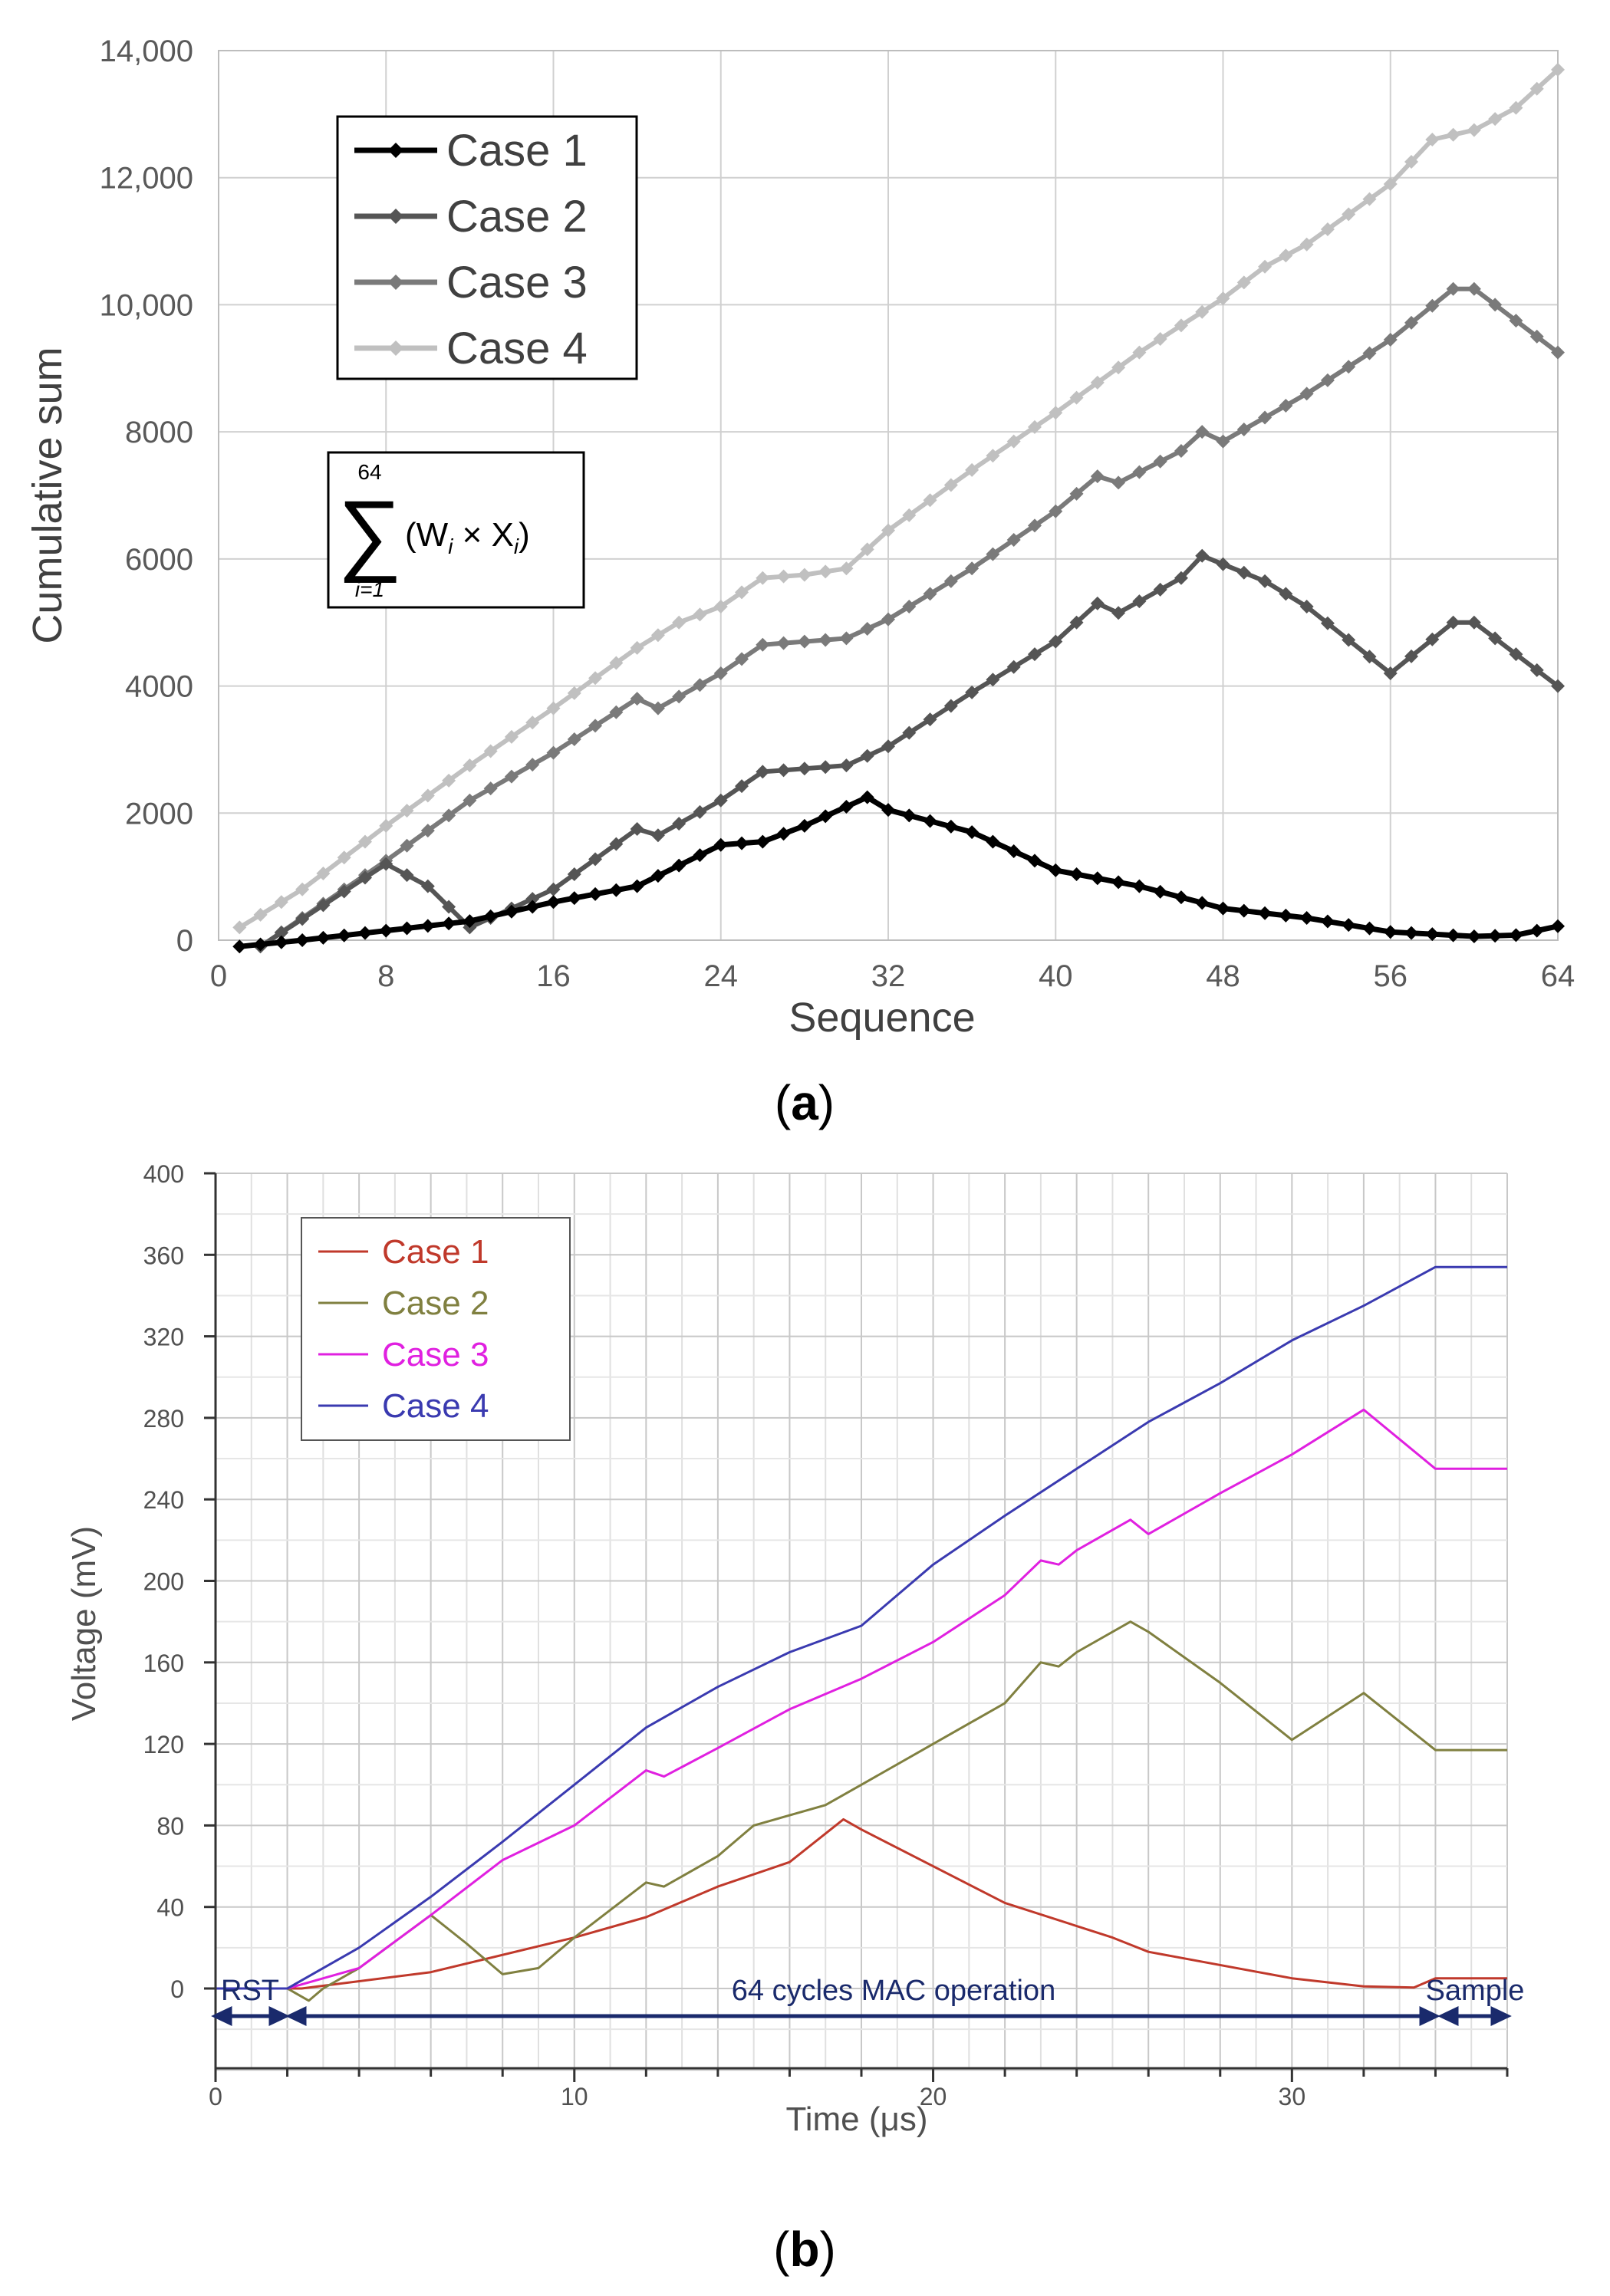  What do you see at coordinates (436, 1329) in the screenshot?
I see `panel-b-legend: Case 1 Case 2 Case 3 Case 4` at bounding box center [436, 1329].